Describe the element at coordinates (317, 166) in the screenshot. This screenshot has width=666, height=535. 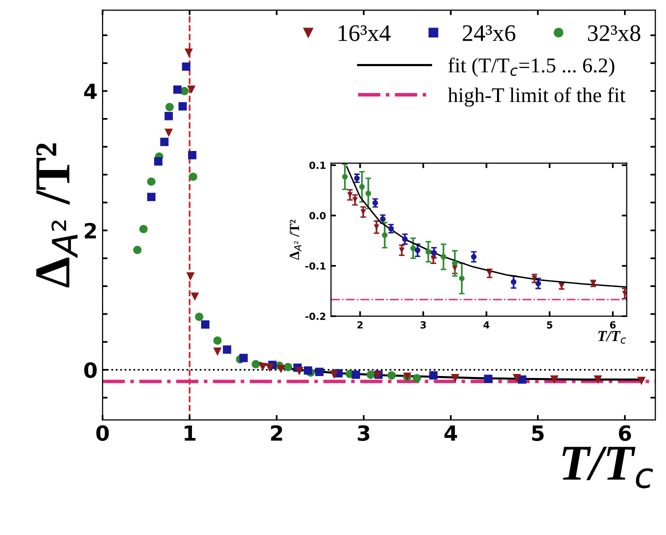
I see `y-tick-label: 0.1` at that location.